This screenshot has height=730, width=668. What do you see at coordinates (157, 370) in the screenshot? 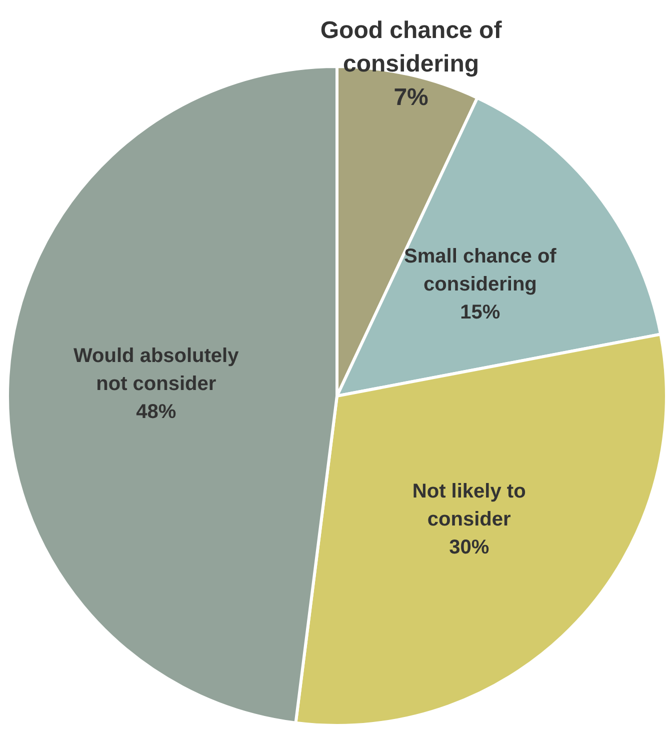
I see `slice-label: Would absolutely not consider` at bounding box center [157, 370].